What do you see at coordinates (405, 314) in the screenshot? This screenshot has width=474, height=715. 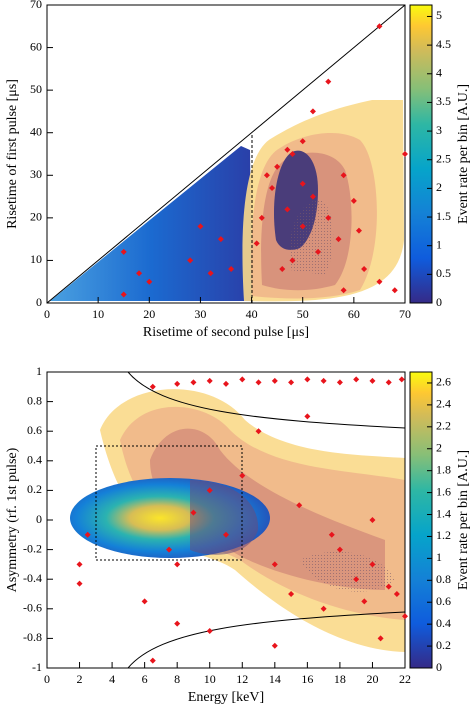 I see `x-tick-label: 70` at bounding box center [405, 314].